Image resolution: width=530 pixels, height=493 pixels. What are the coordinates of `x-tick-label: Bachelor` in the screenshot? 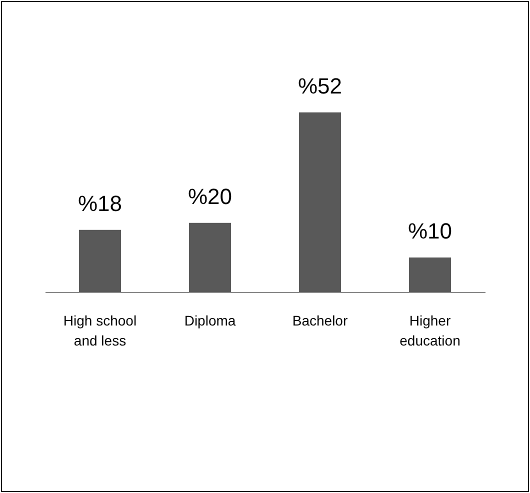 It's located at (320, 320).